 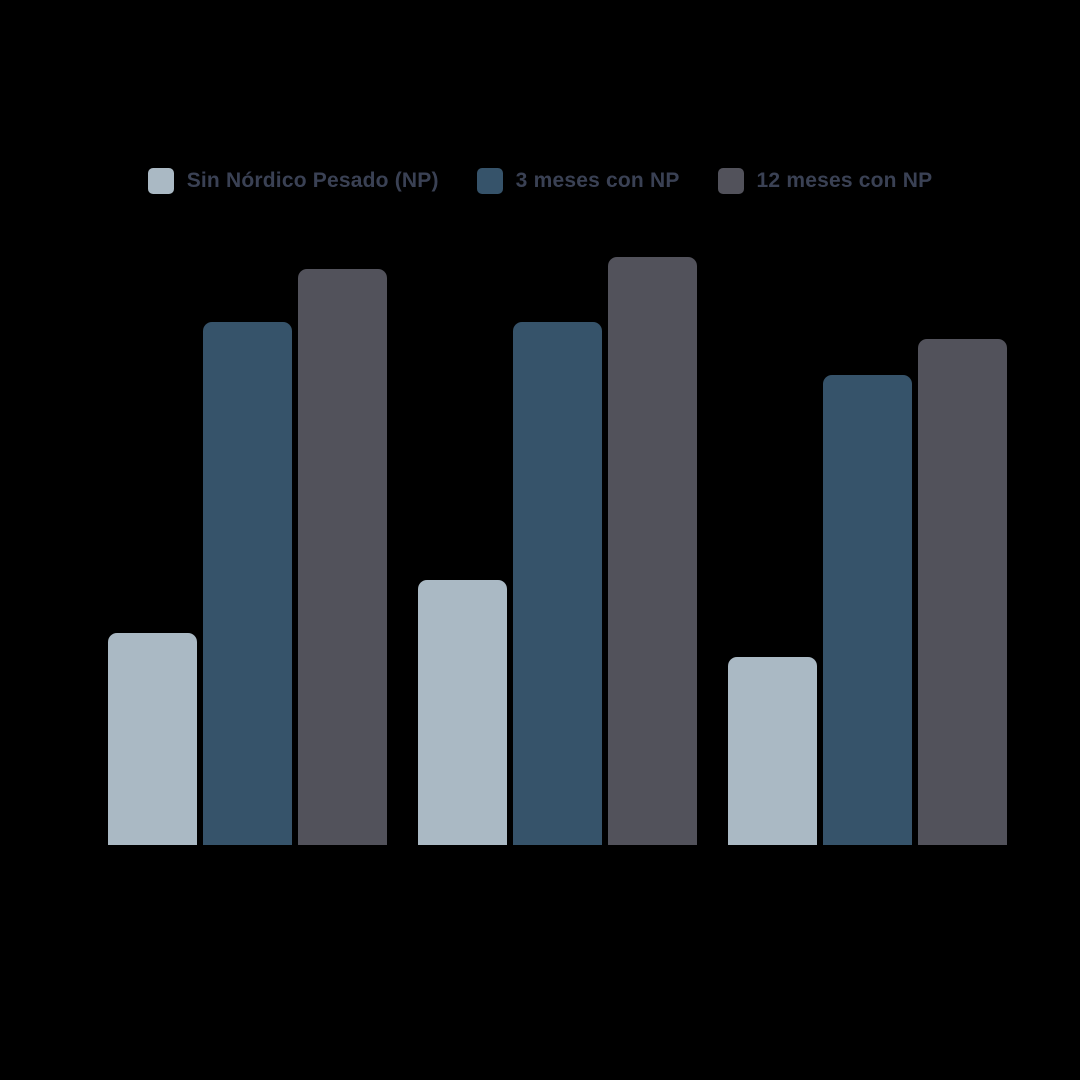 What do you see at coordinates (312, 180) in the screenshot?
I see `legend-label-sin-np: Sin Nórdico Pesado (NP)` at bounding box center [312, 180].